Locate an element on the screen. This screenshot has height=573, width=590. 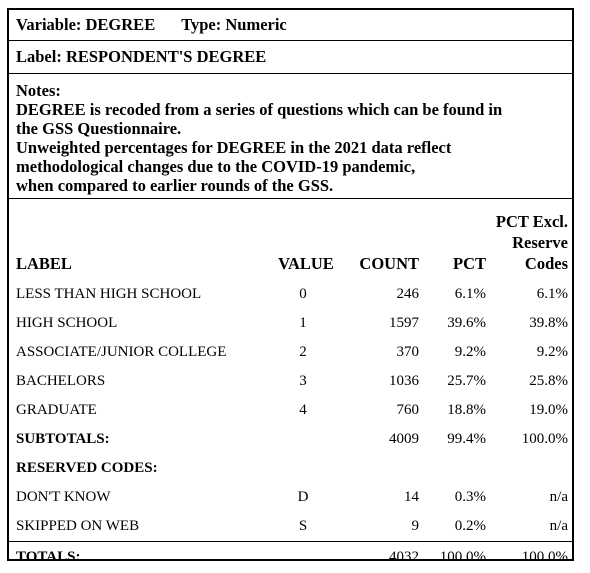
notes-line: the GSS Questionnaire. is located at coordinates (294, 128).